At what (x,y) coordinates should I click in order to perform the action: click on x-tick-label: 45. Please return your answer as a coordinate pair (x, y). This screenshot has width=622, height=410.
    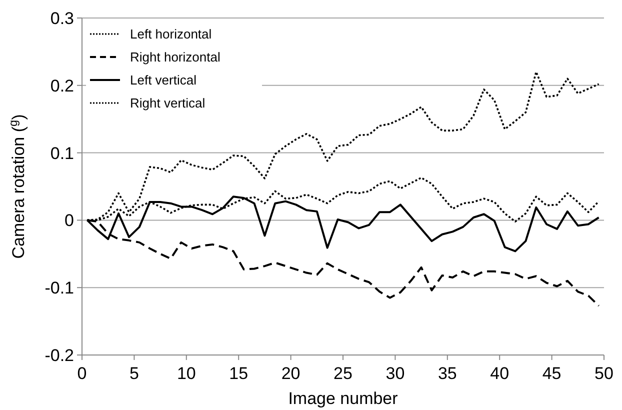
    Looking at the image, I should click on (552, 373).